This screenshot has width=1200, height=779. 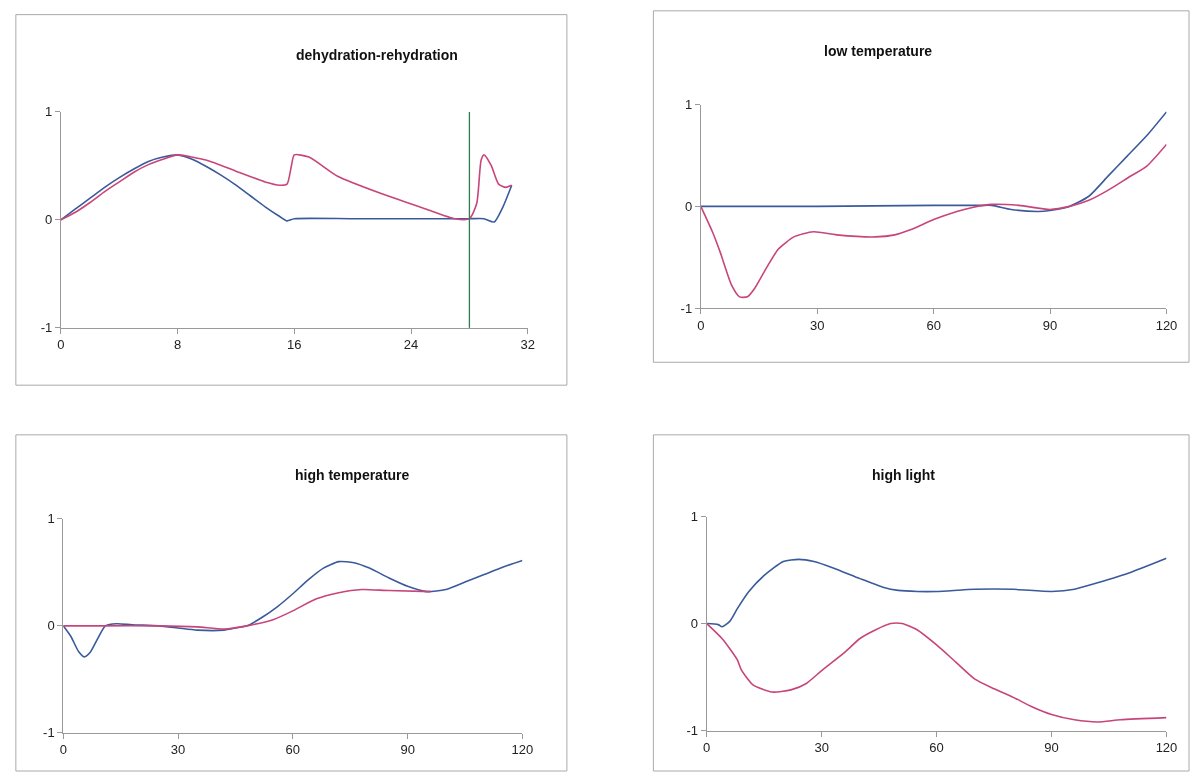 What do you see at coordinates (904, 475) in the screenshot?
I see `chart-title: high light` at bounding box center [904, 475].